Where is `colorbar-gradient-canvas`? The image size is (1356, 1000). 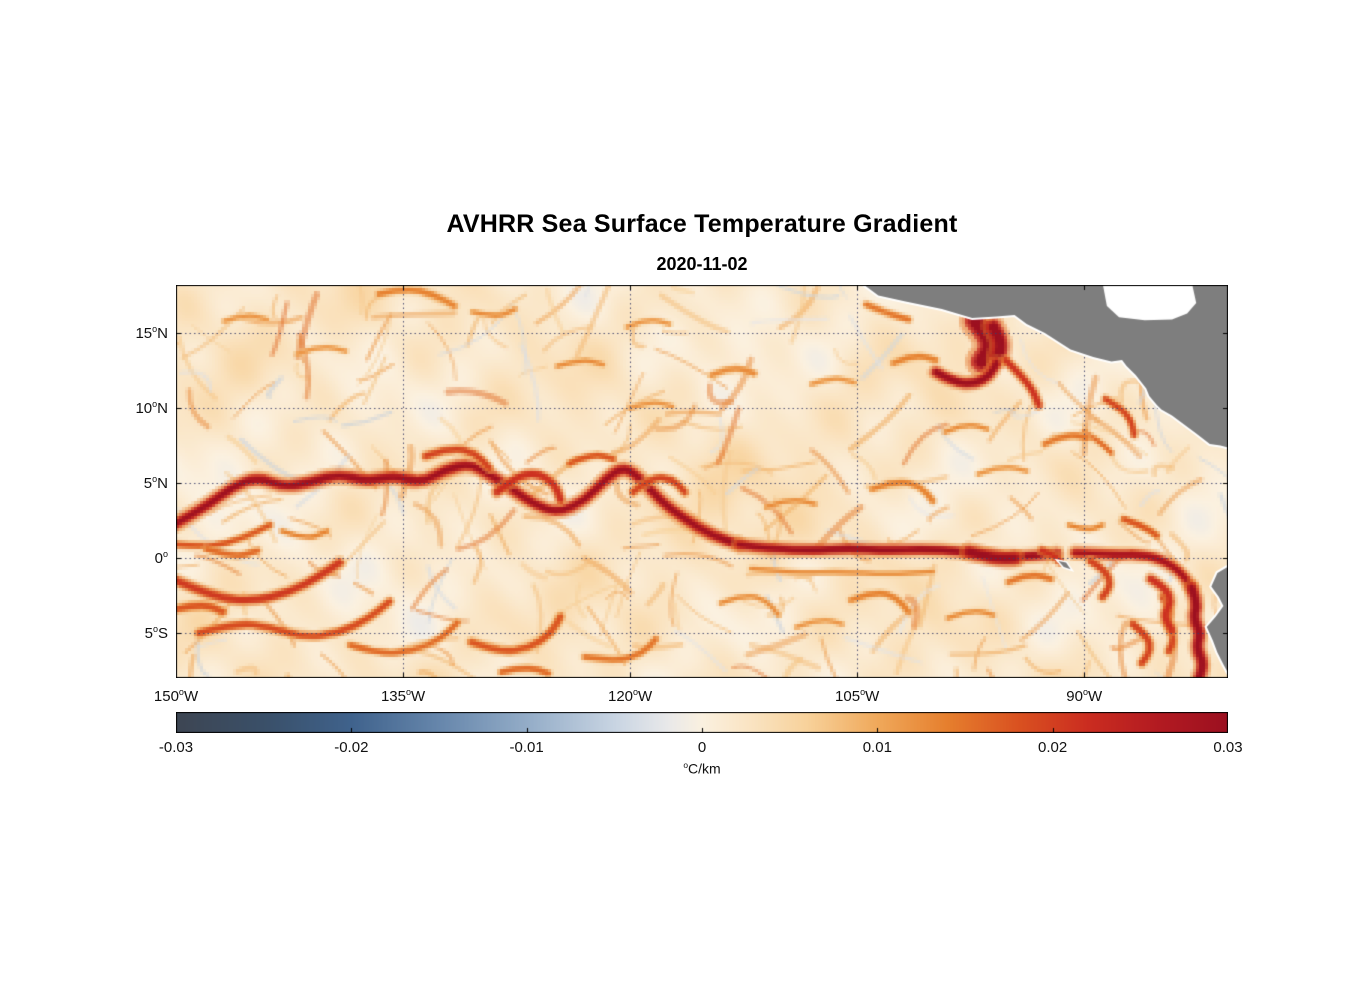
colorbar-gradient-canvas is located at coordinates (702, 722).